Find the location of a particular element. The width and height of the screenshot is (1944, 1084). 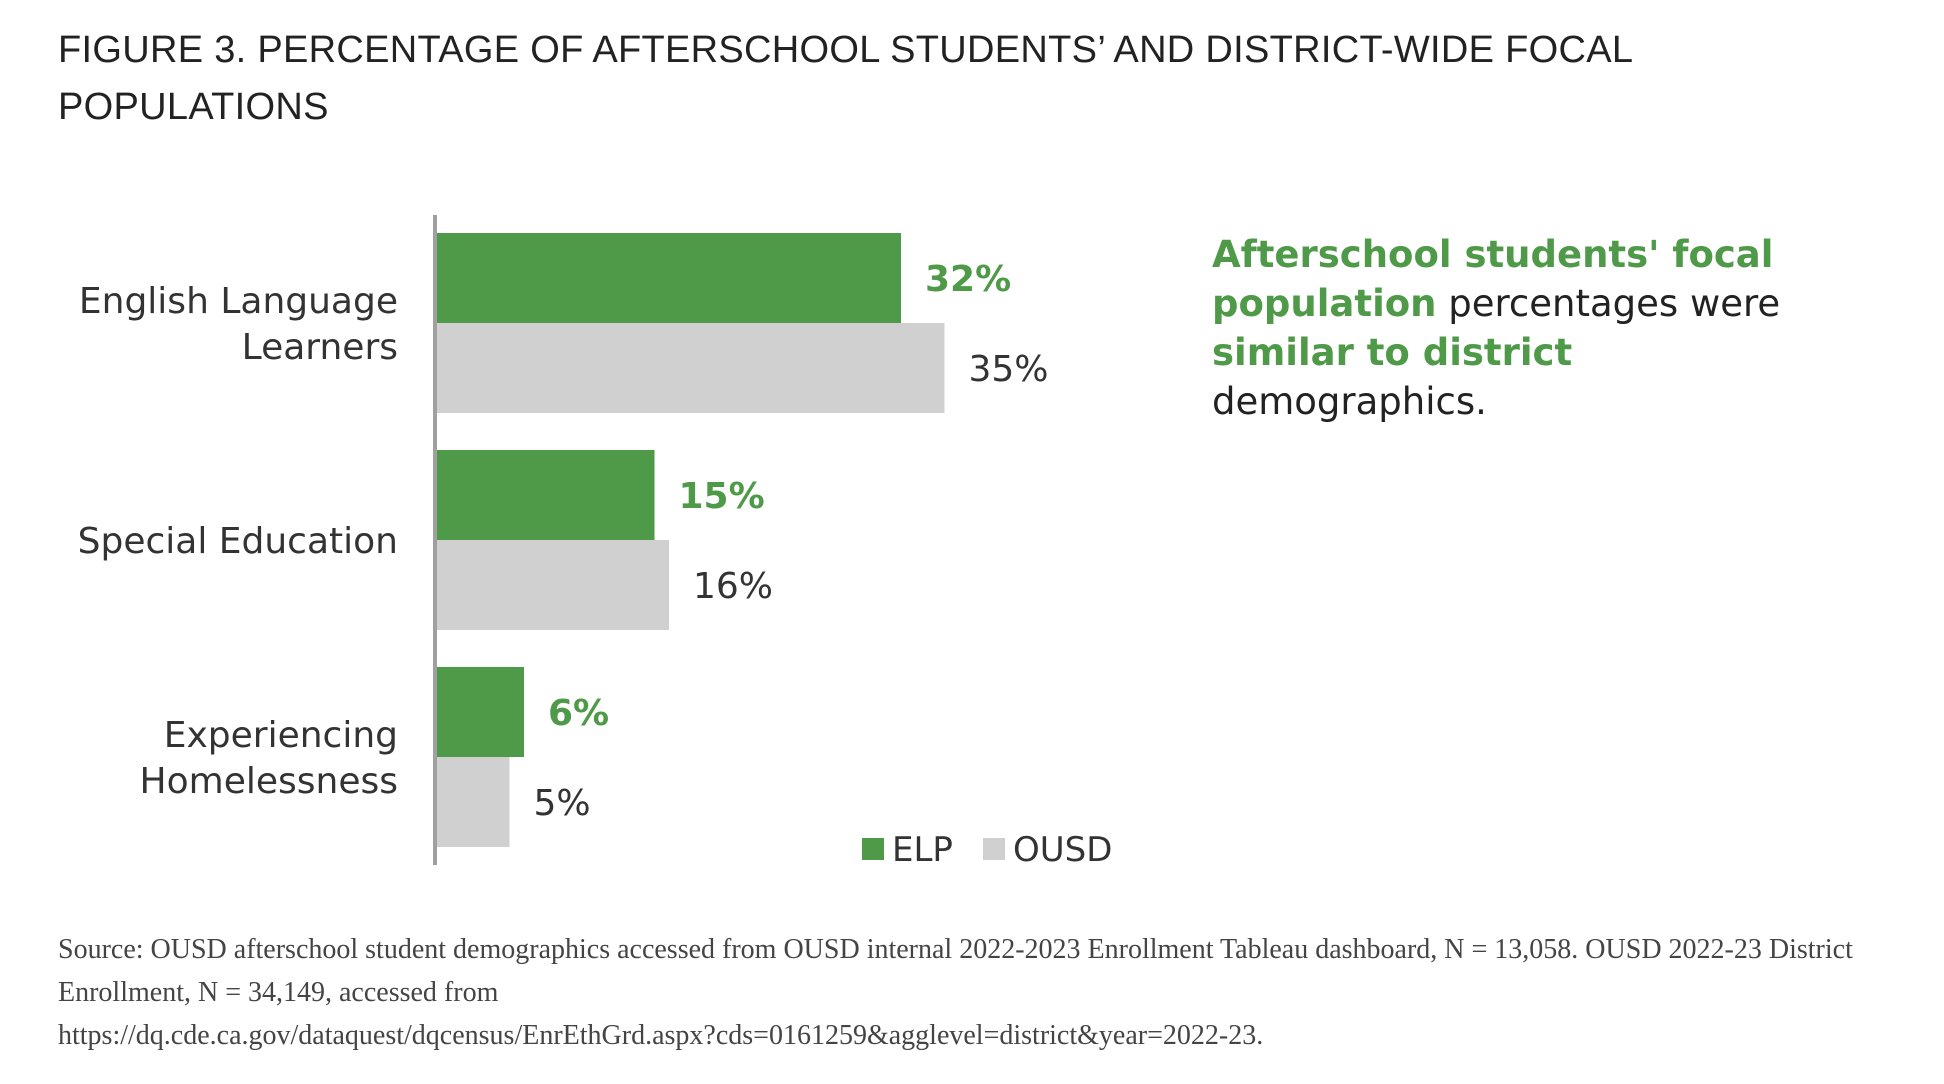

callout-highlight-2: similar to district is located at coordinates (1392, 352).